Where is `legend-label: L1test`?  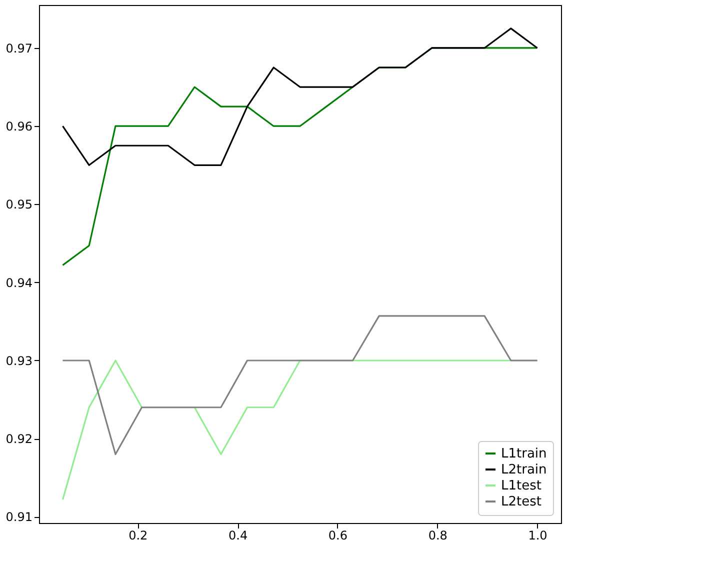
legend-label: L1test is located at coordinates (521, 486).